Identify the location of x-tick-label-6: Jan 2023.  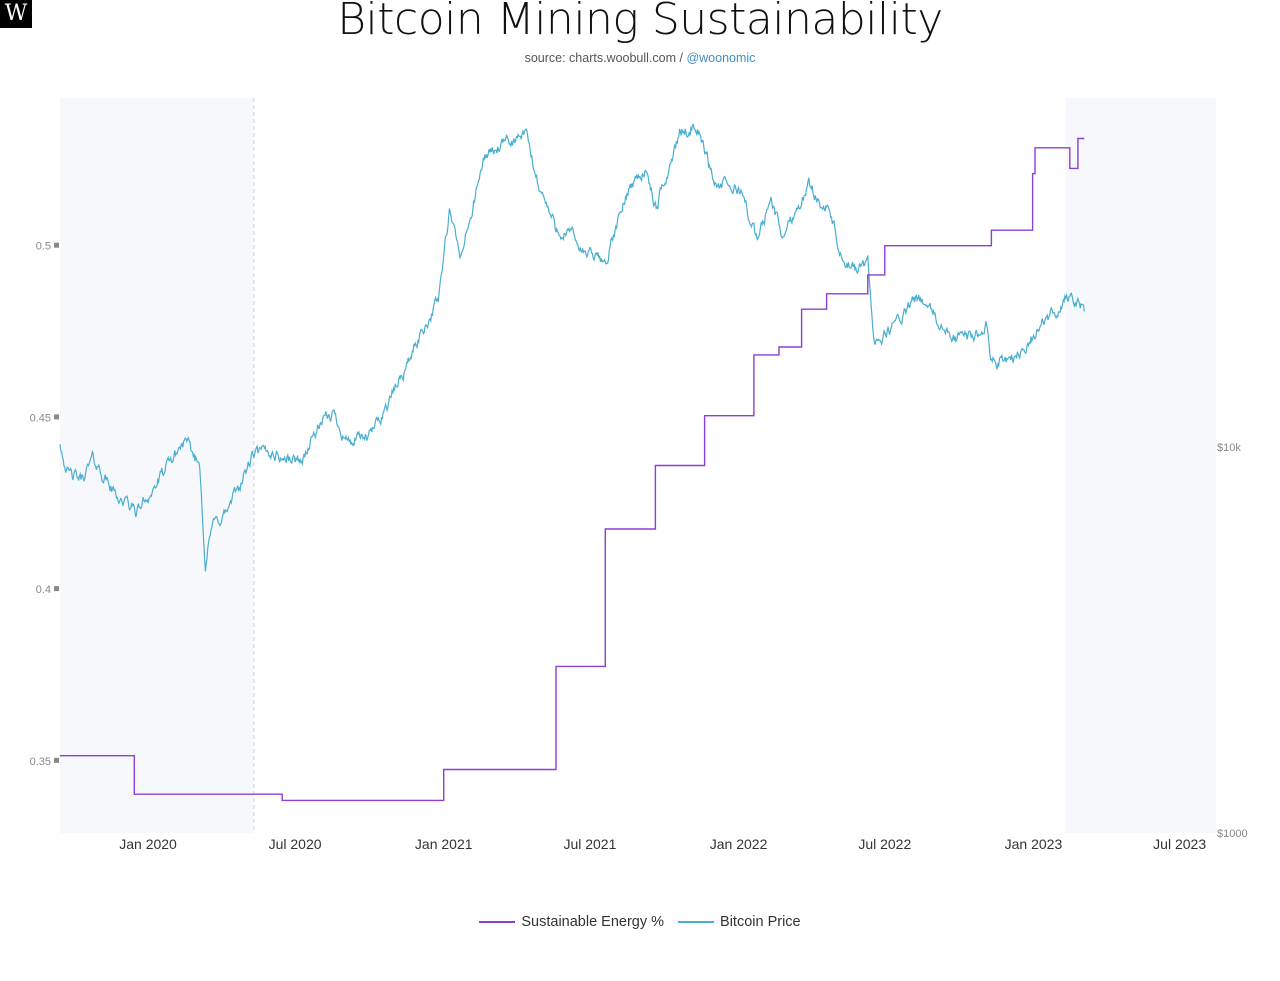
(1034, 844).